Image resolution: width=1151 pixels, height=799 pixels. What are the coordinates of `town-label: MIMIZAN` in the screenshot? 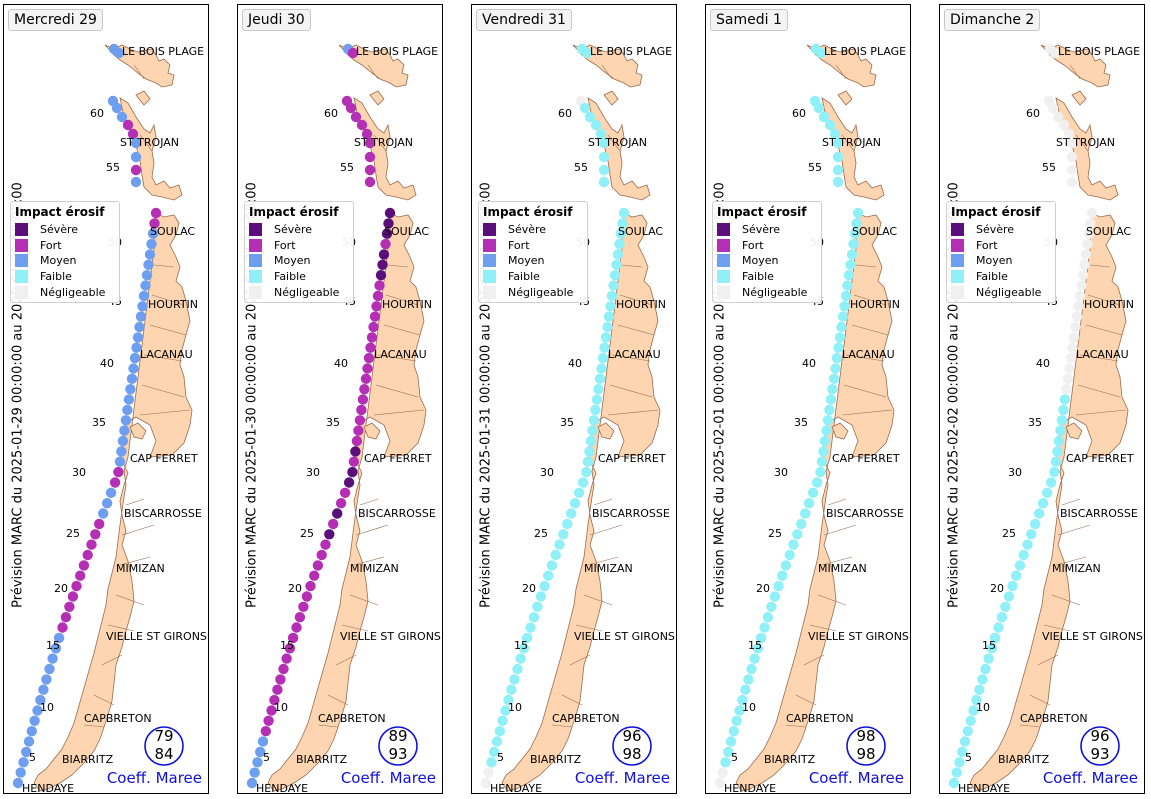 It's located at (1076, 568).